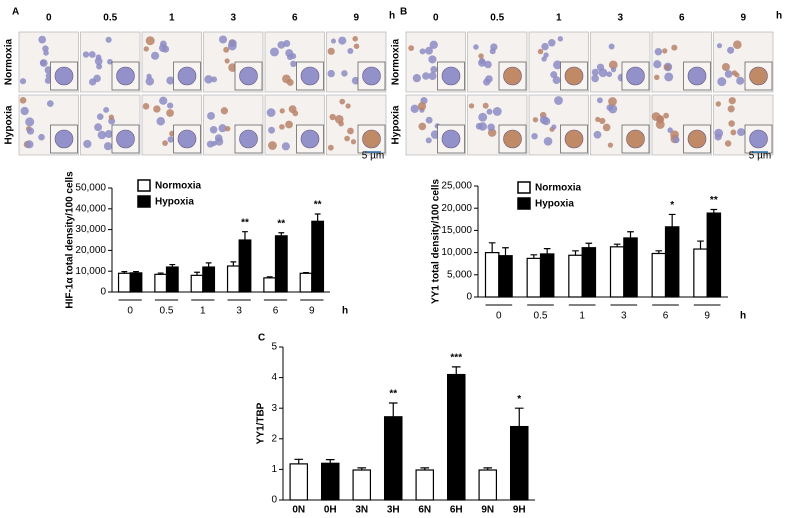 The image size is (787, 518). What do you see at coordinates (174, 202) in the screenshot?
I see `legend-label: Hypoxia` at bounding box center [174, 202].